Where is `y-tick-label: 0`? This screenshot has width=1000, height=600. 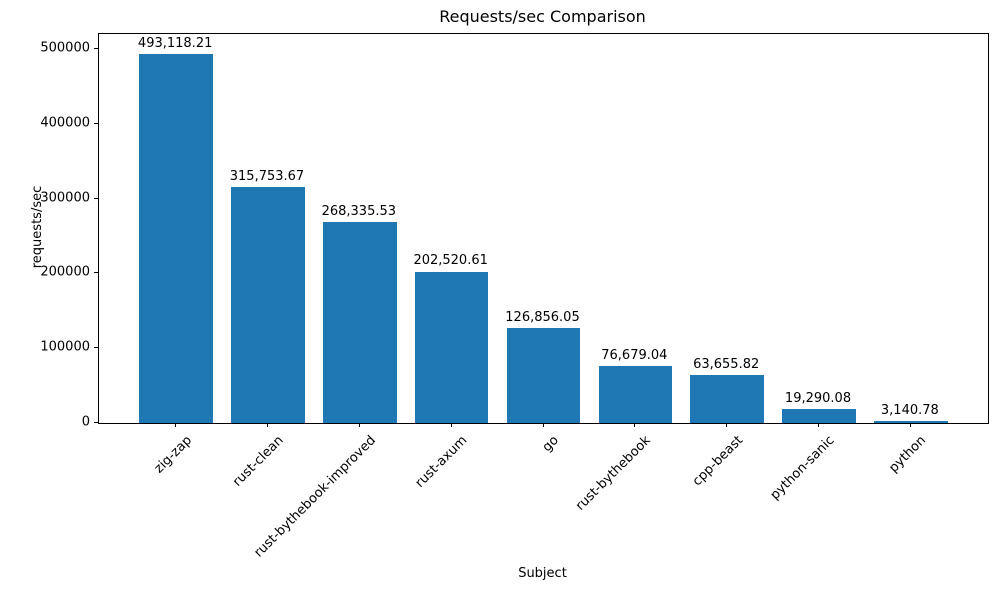
y-tick-label: 0 is located at coordinates (85, 422).